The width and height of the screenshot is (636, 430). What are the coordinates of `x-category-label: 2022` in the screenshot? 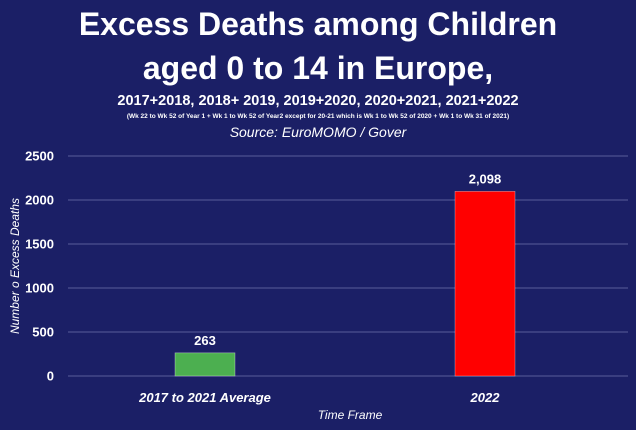 It's located at (485, 397).